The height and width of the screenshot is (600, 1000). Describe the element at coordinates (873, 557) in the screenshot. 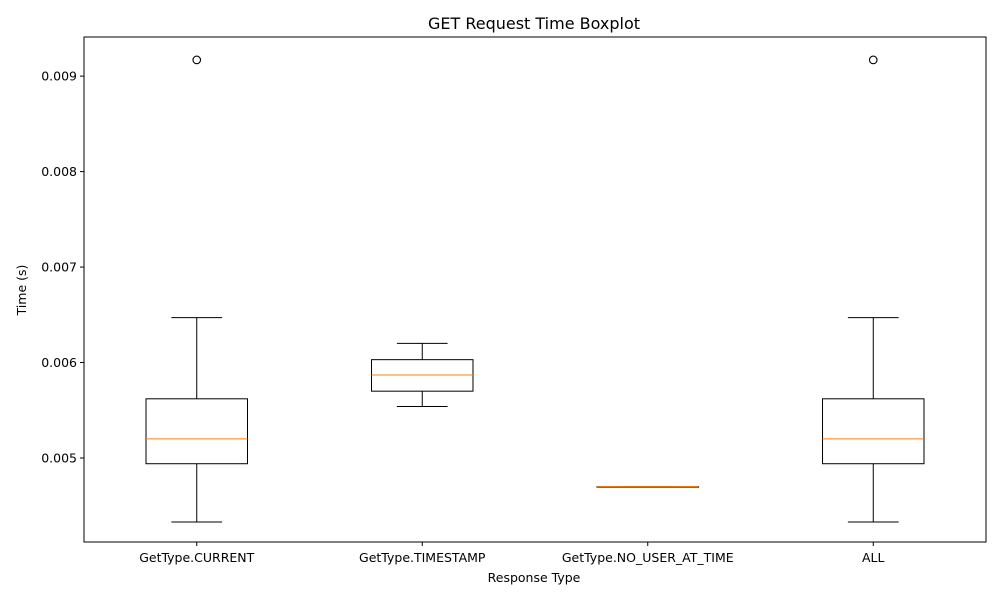

I see `x-tick-label: ALL` at that location.